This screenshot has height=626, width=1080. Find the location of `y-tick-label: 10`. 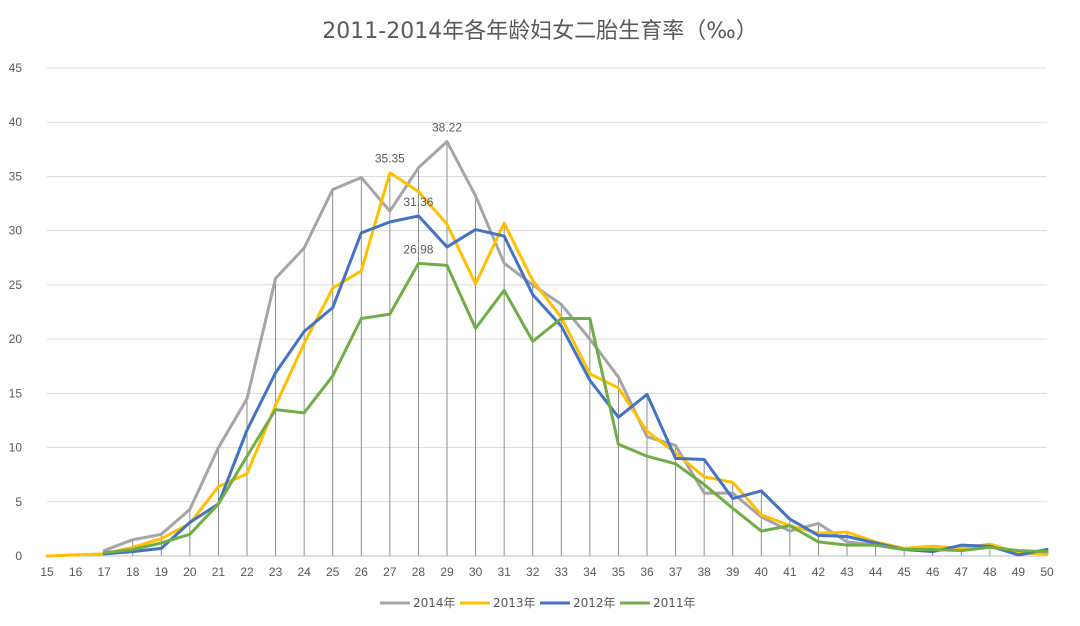

y-tick-label: 10 is located at coordinates (16, 448).